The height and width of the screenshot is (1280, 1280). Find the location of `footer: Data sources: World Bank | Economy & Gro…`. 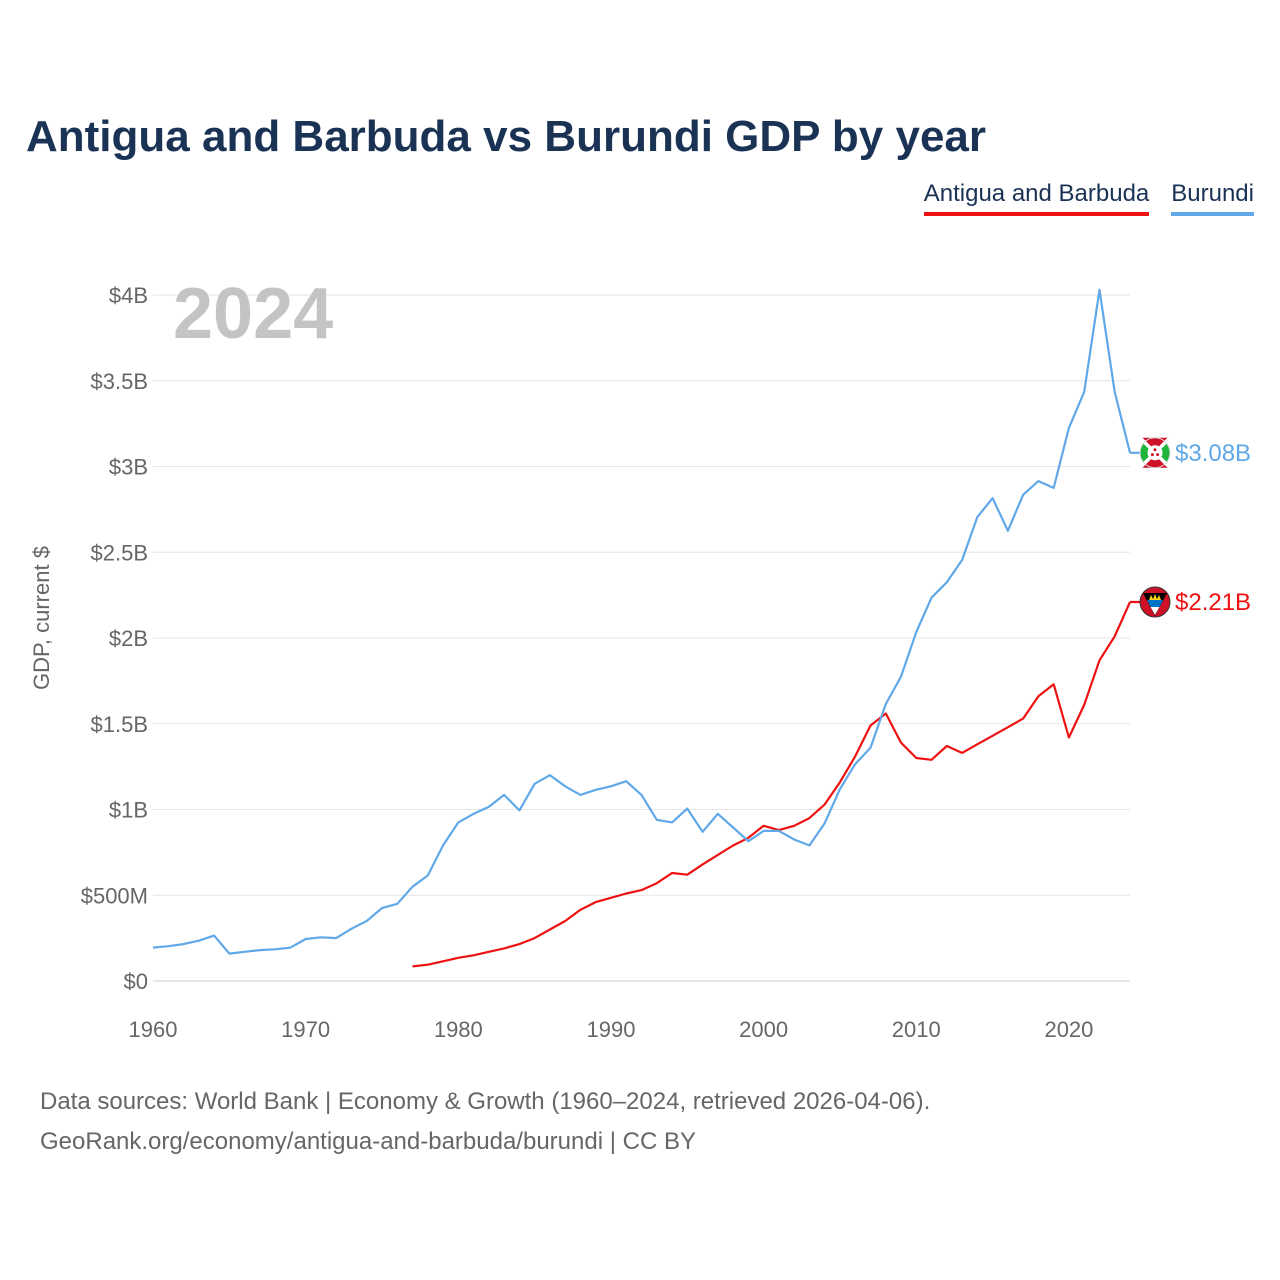

footer: Data sources: World Bank | Economy & Gro… is located at coordinates (485, 1122).